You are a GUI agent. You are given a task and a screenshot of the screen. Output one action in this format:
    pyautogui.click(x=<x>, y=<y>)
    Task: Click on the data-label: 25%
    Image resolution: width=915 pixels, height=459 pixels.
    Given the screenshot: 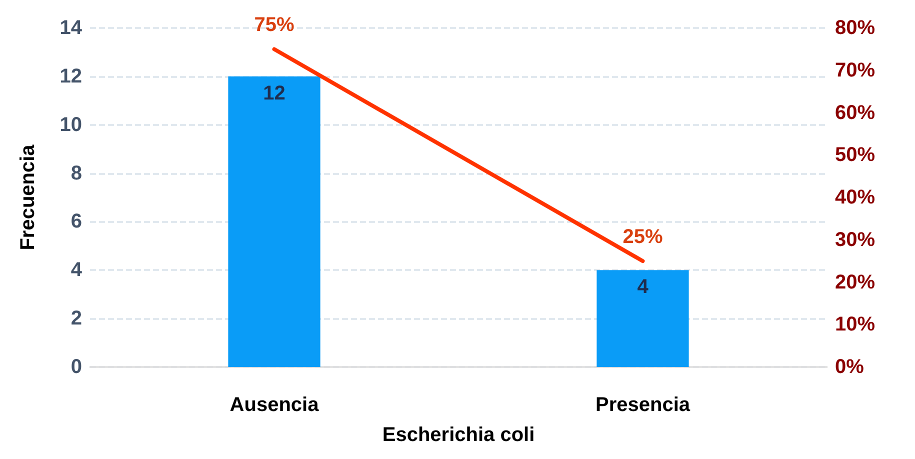 What is the action you would take?
    pyautogui.click(x=642, y=237)
    